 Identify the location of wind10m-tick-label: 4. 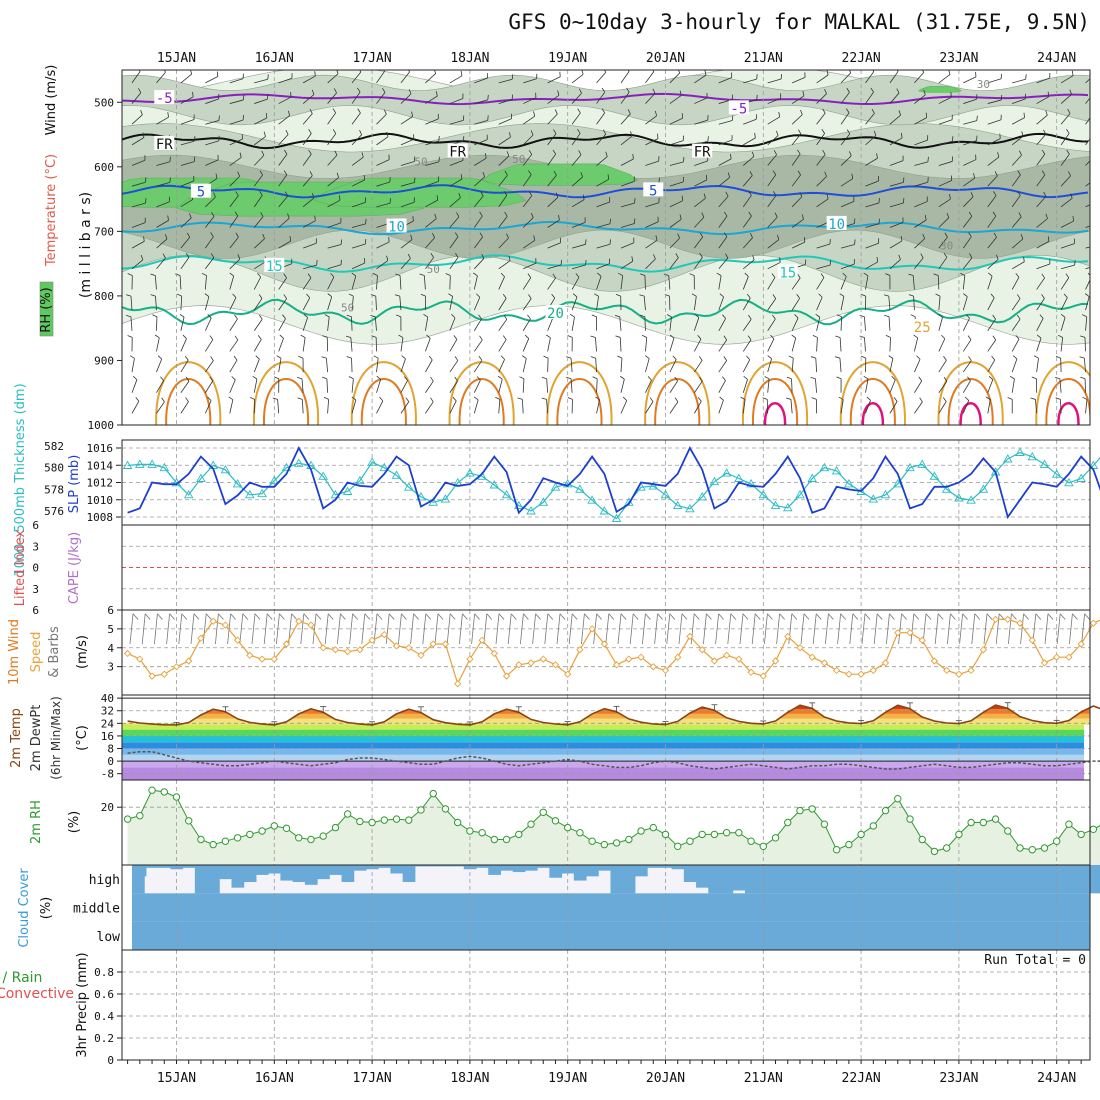
(110, 648).